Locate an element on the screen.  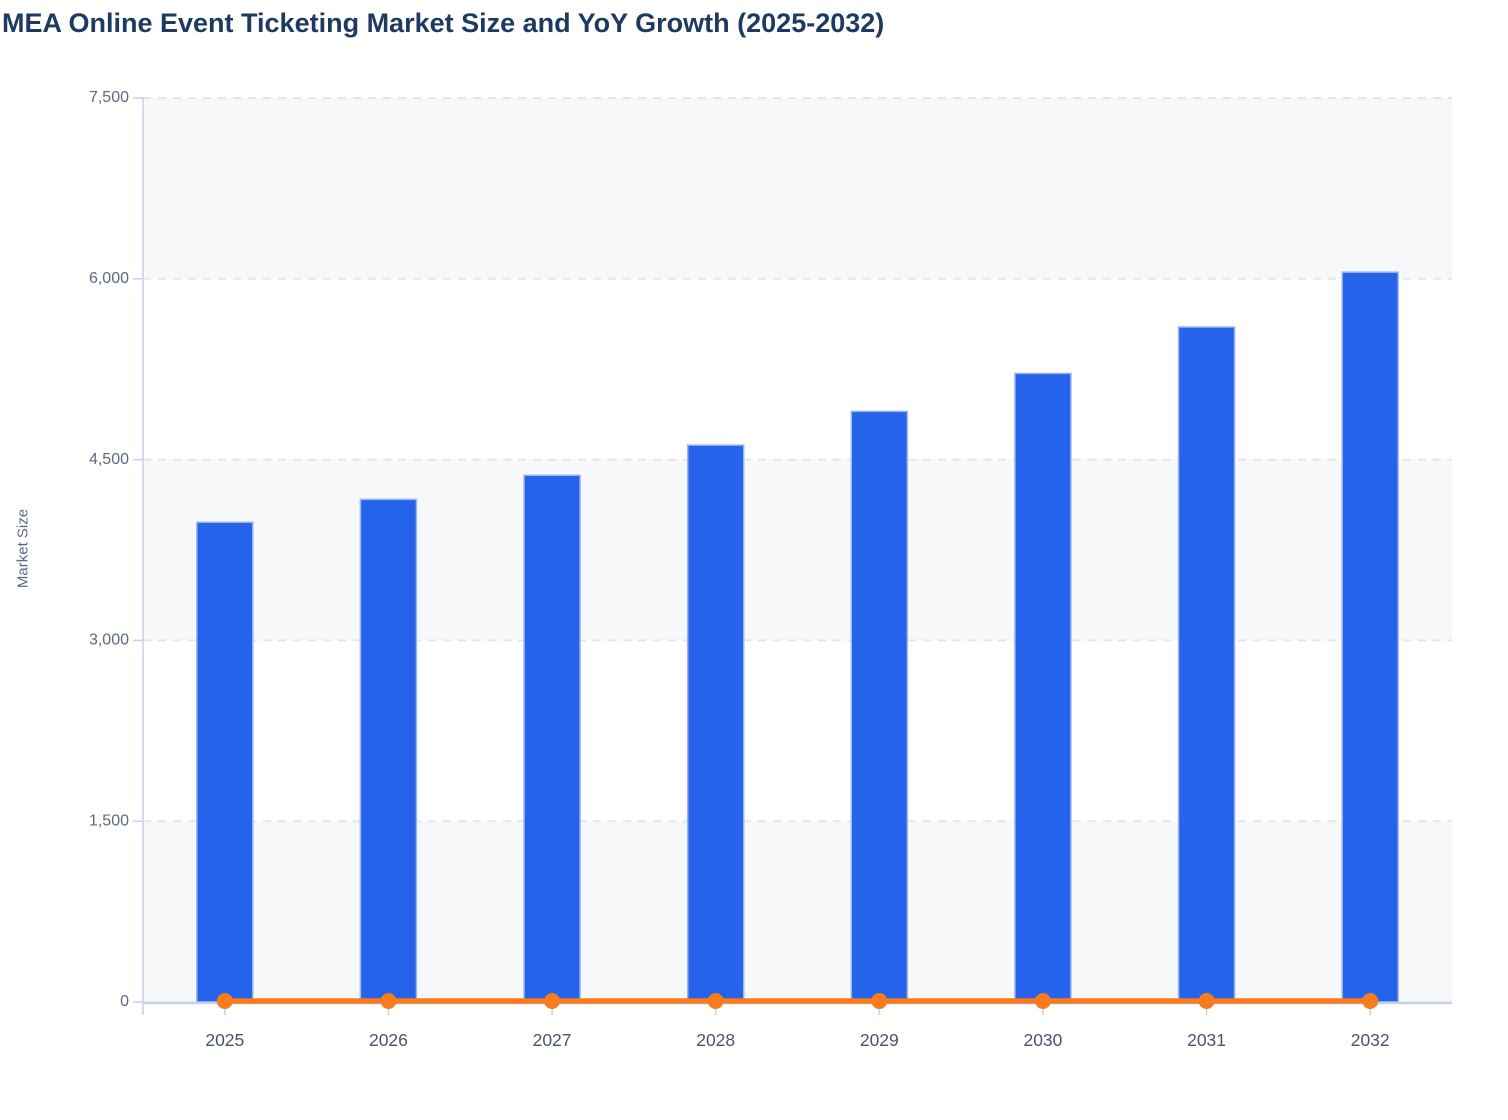
yoy-marker-2028 is located at coordinates (715, 1001).